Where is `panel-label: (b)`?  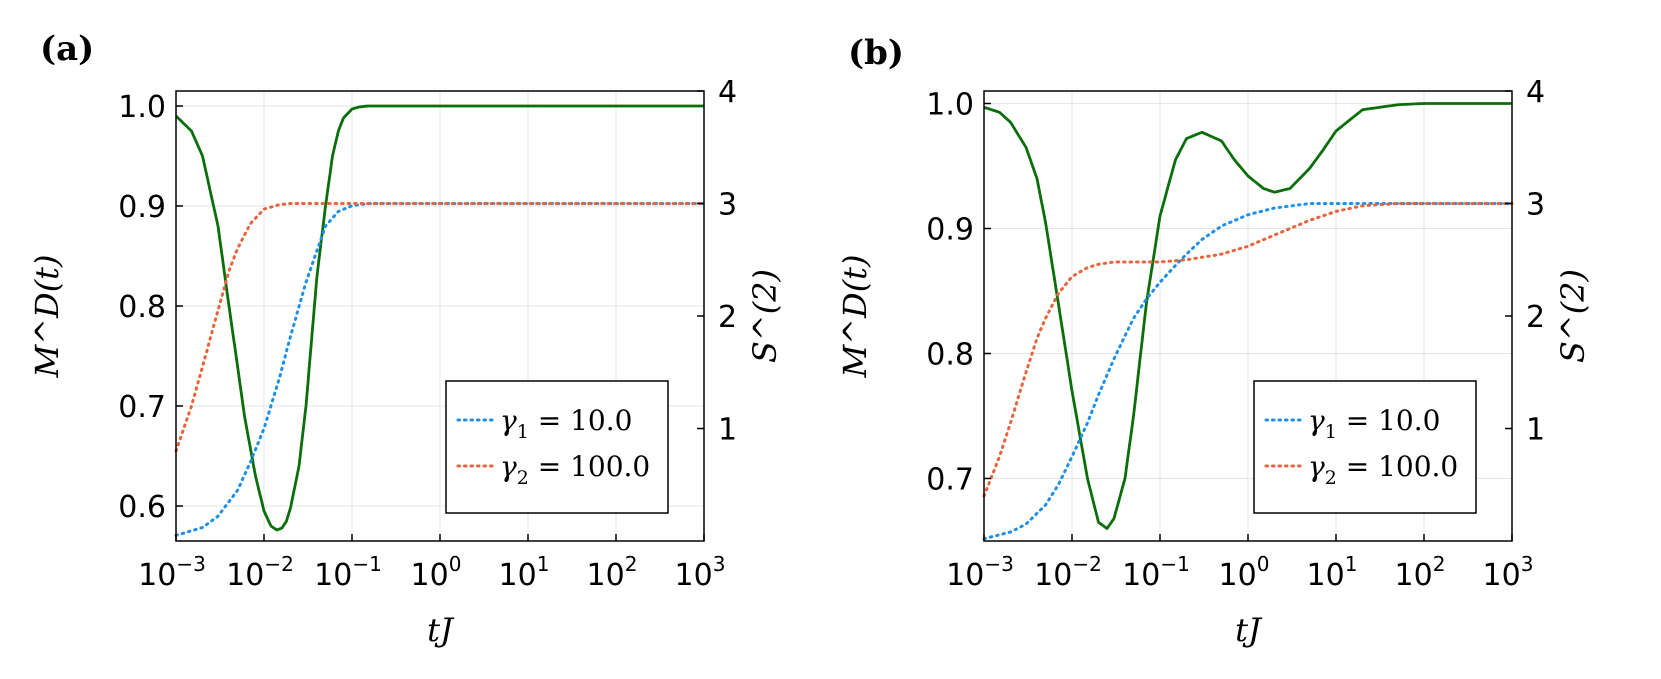
panel-label: (b) is located at coordinates (876, 53).